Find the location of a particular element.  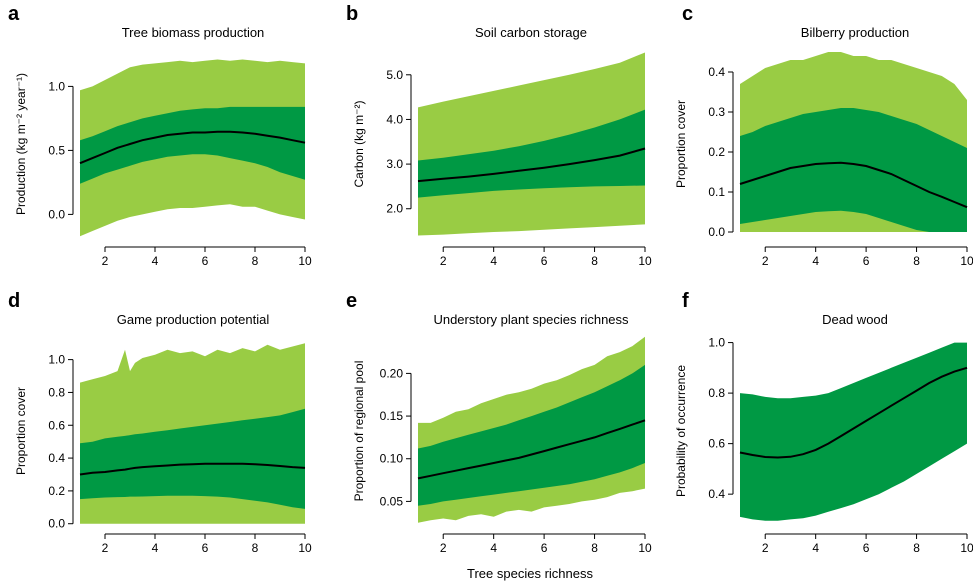

panel-letter: b is located at coordinates (352, 14).